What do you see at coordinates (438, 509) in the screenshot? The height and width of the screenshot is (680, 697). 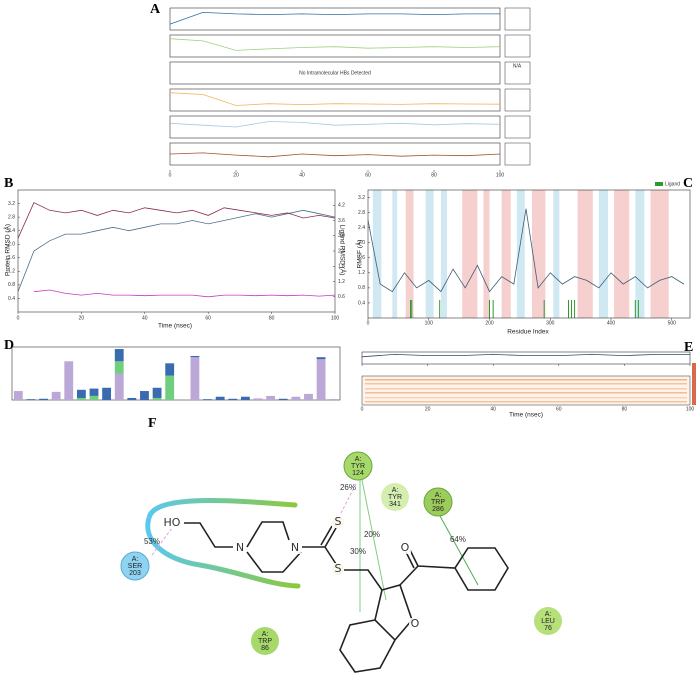 I see `residue-label: 286` at bounding box center [438, 509].